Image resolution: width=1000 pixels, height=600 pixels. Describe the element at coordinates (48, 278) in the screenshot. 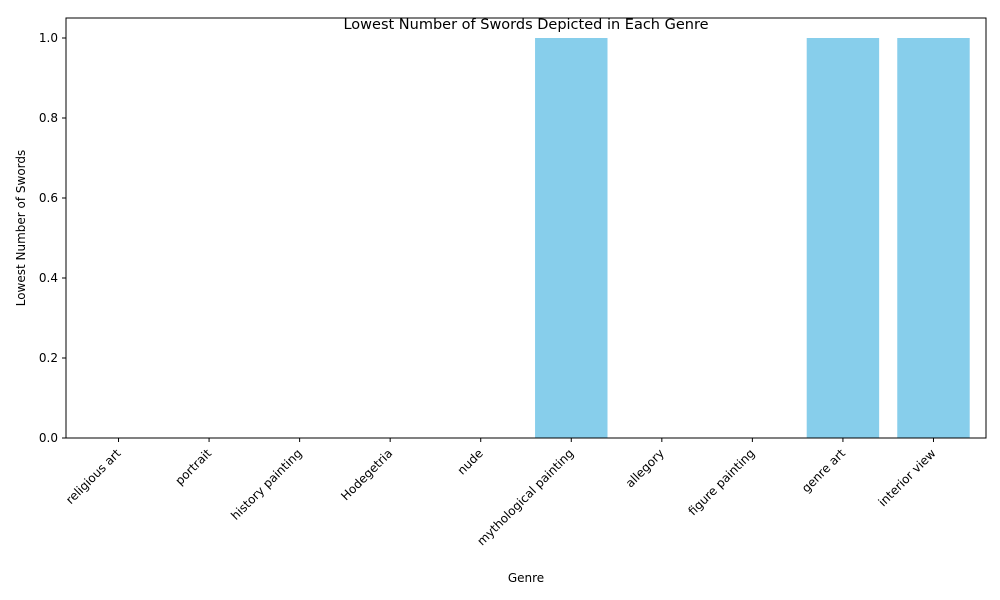

I see `y-tick-label: 0.4` at that location.